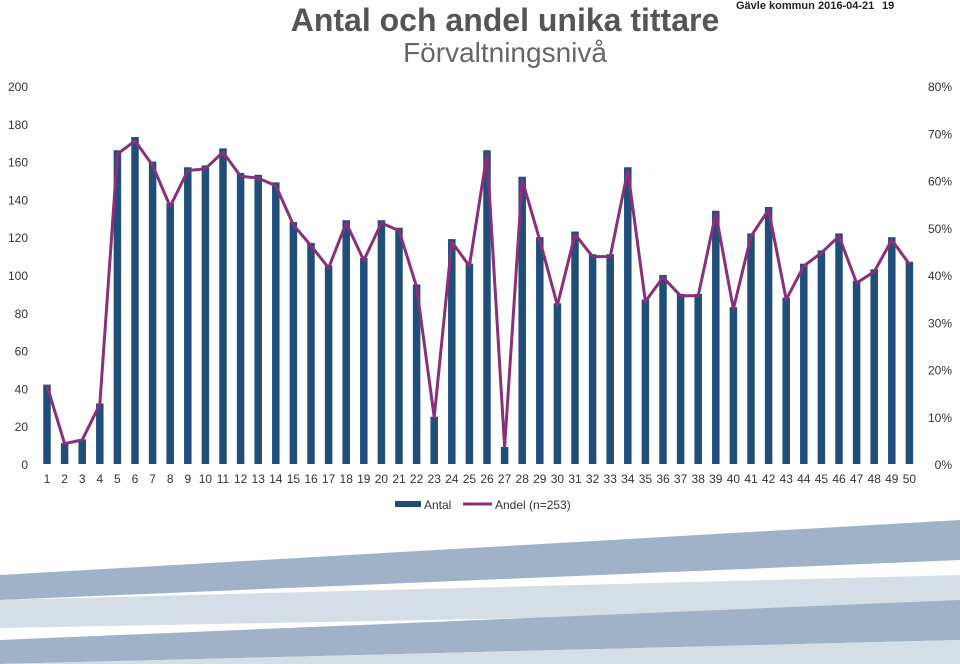  I want to click on x-tick-label: 21, so click(399, 479).